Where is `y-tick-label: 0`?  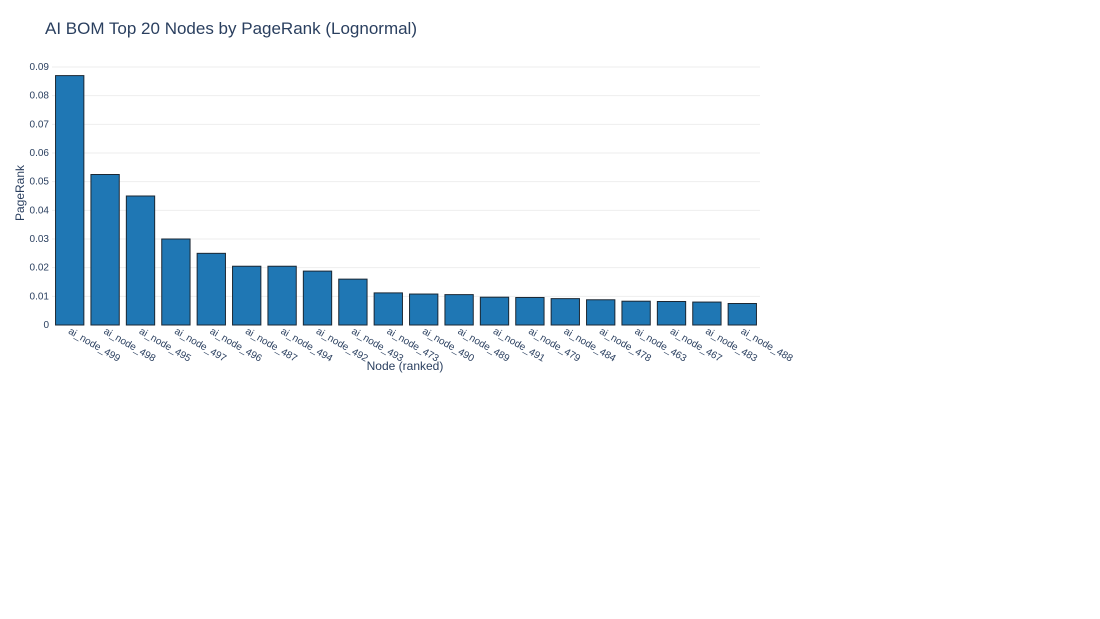
y-tick-label: 0 is located at coordinates (46, 325).